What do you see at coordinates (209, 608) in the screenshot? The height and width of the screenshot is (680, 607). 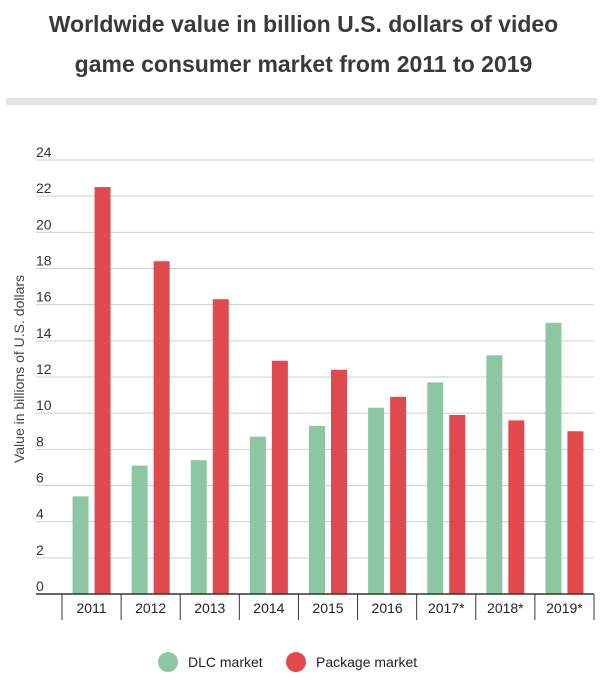 I see `x-tick-label: 2013` at bounding box center [209, 608].